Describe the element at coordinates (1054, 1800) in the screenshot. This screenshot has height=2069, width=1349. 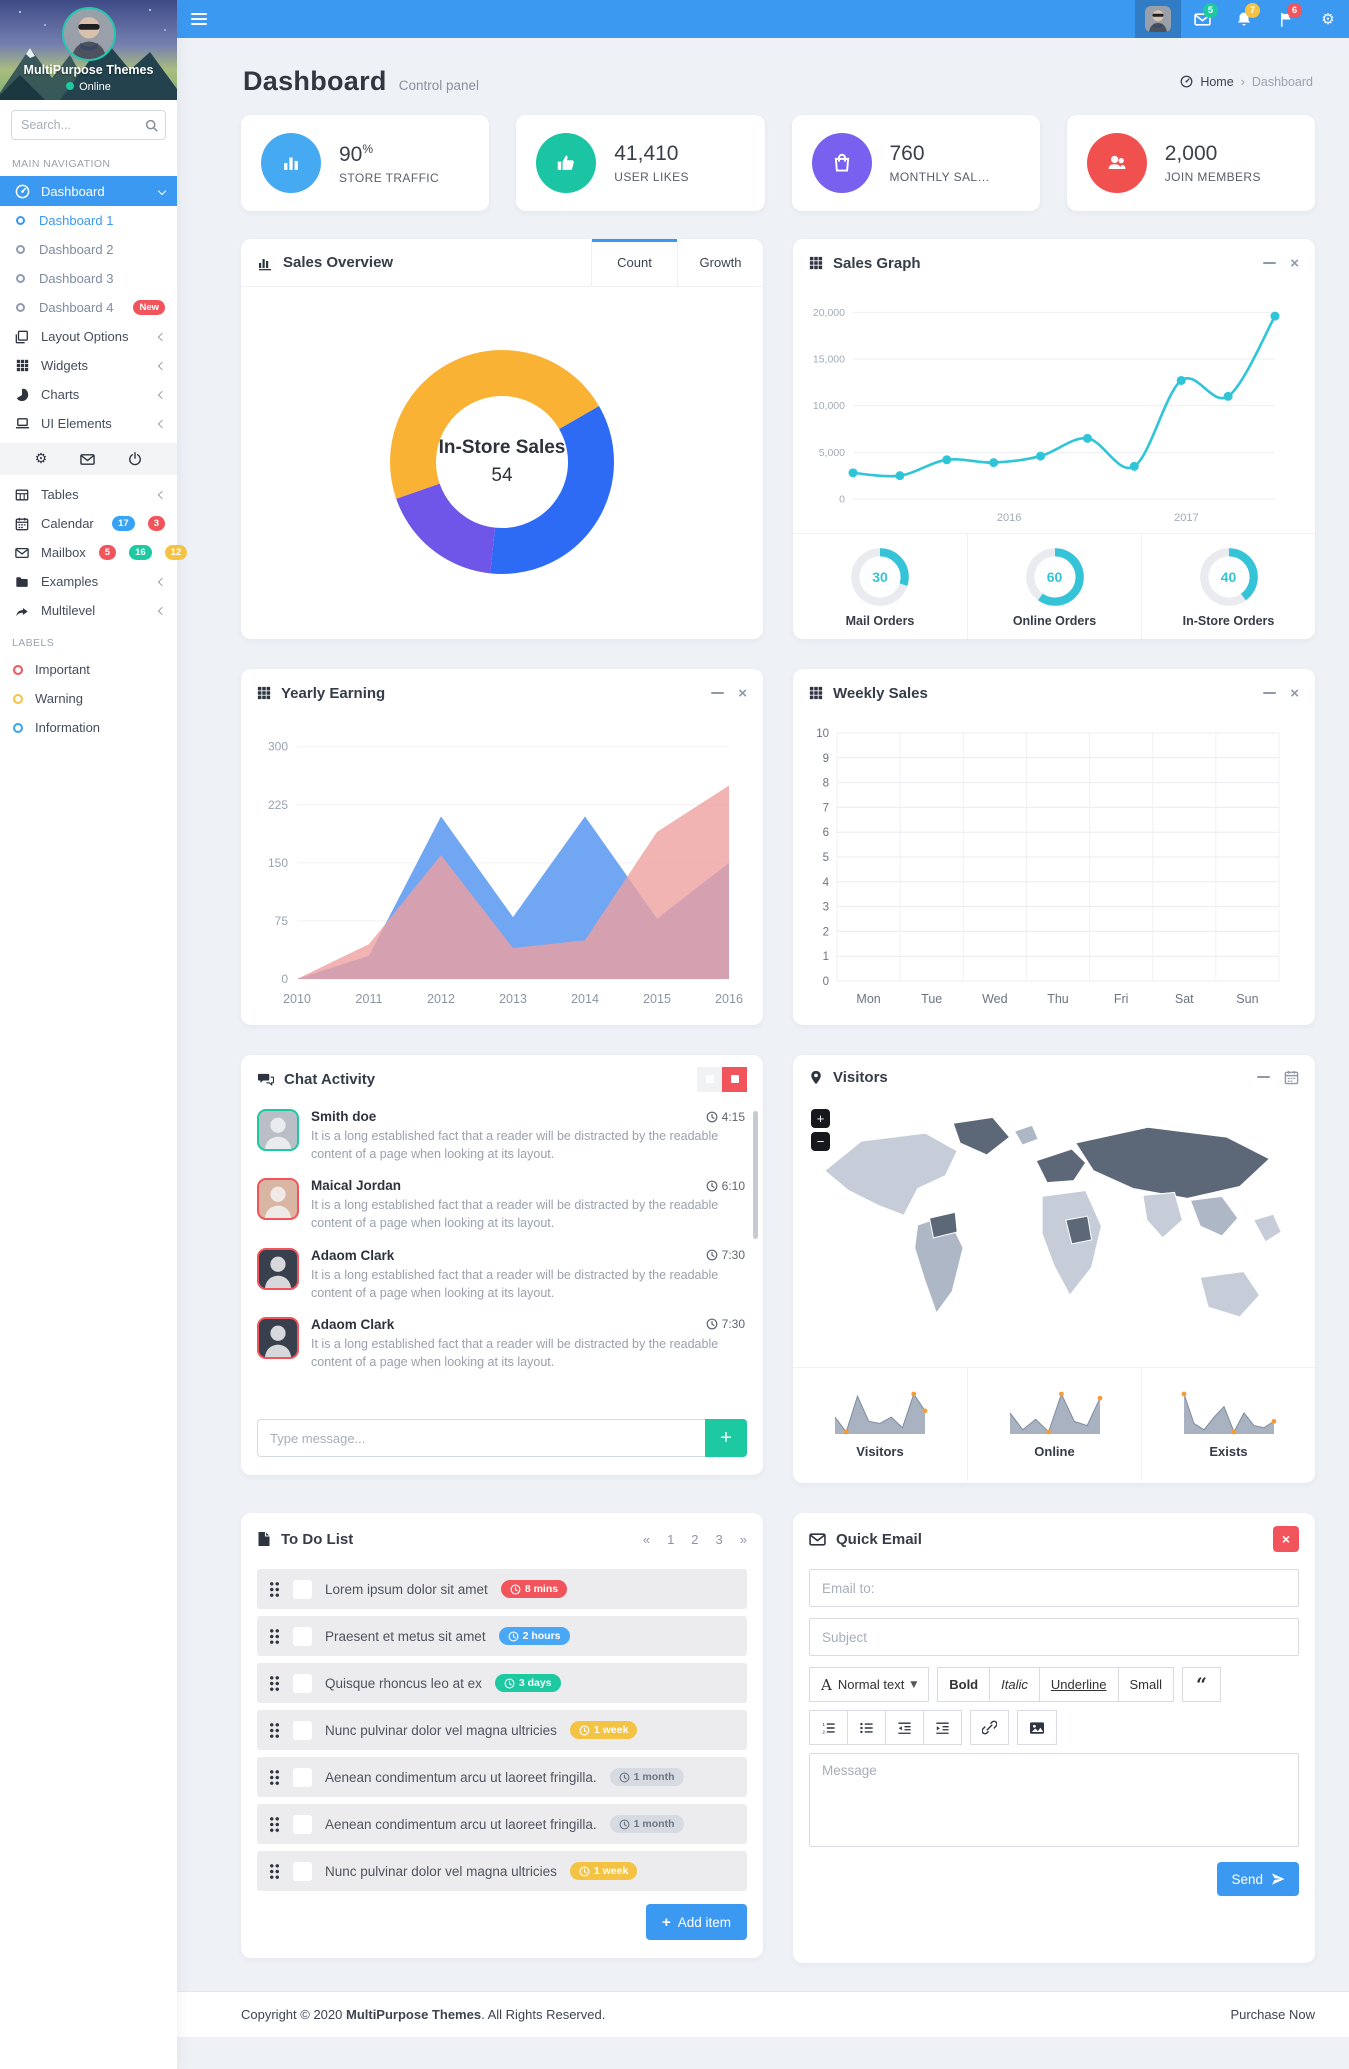
I see `message-textarea` at that location.